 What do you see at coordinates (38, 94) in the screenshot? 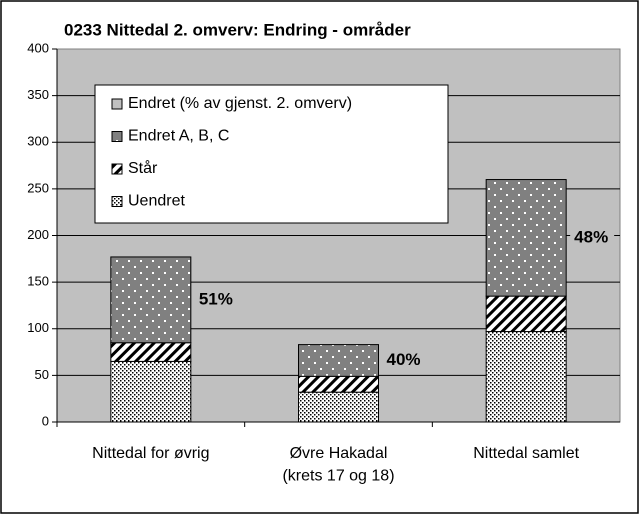
I see `y-tick-label: 350` at bounding box center [38, 94].